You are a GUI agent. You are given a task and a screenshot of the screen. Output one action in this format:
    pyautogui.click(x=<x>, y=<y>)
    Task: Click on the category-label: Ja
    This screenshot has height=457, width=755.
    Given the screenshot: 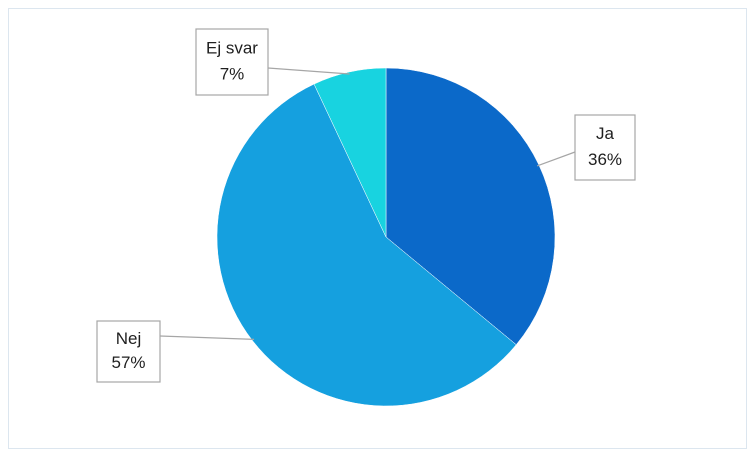 What is the action you would take?
    pyautogui.click(x=605, y=133)
    